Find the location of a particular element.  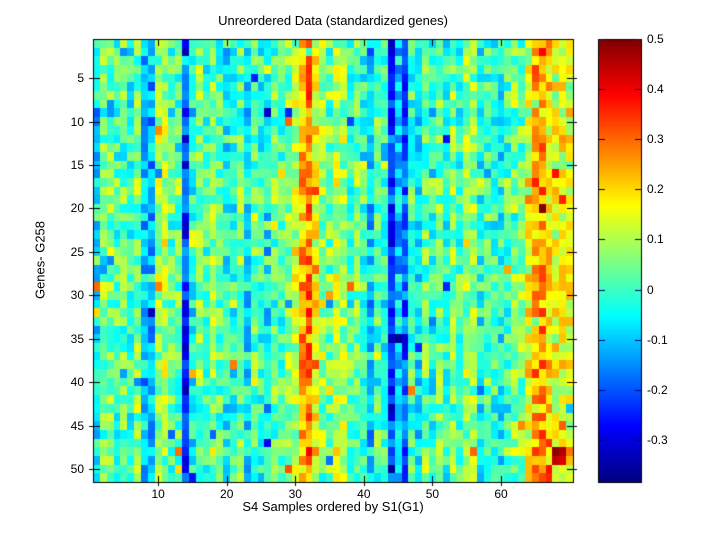

chart-title: Unreordered Data (standardized genes) is located at coordinates (333, 20).